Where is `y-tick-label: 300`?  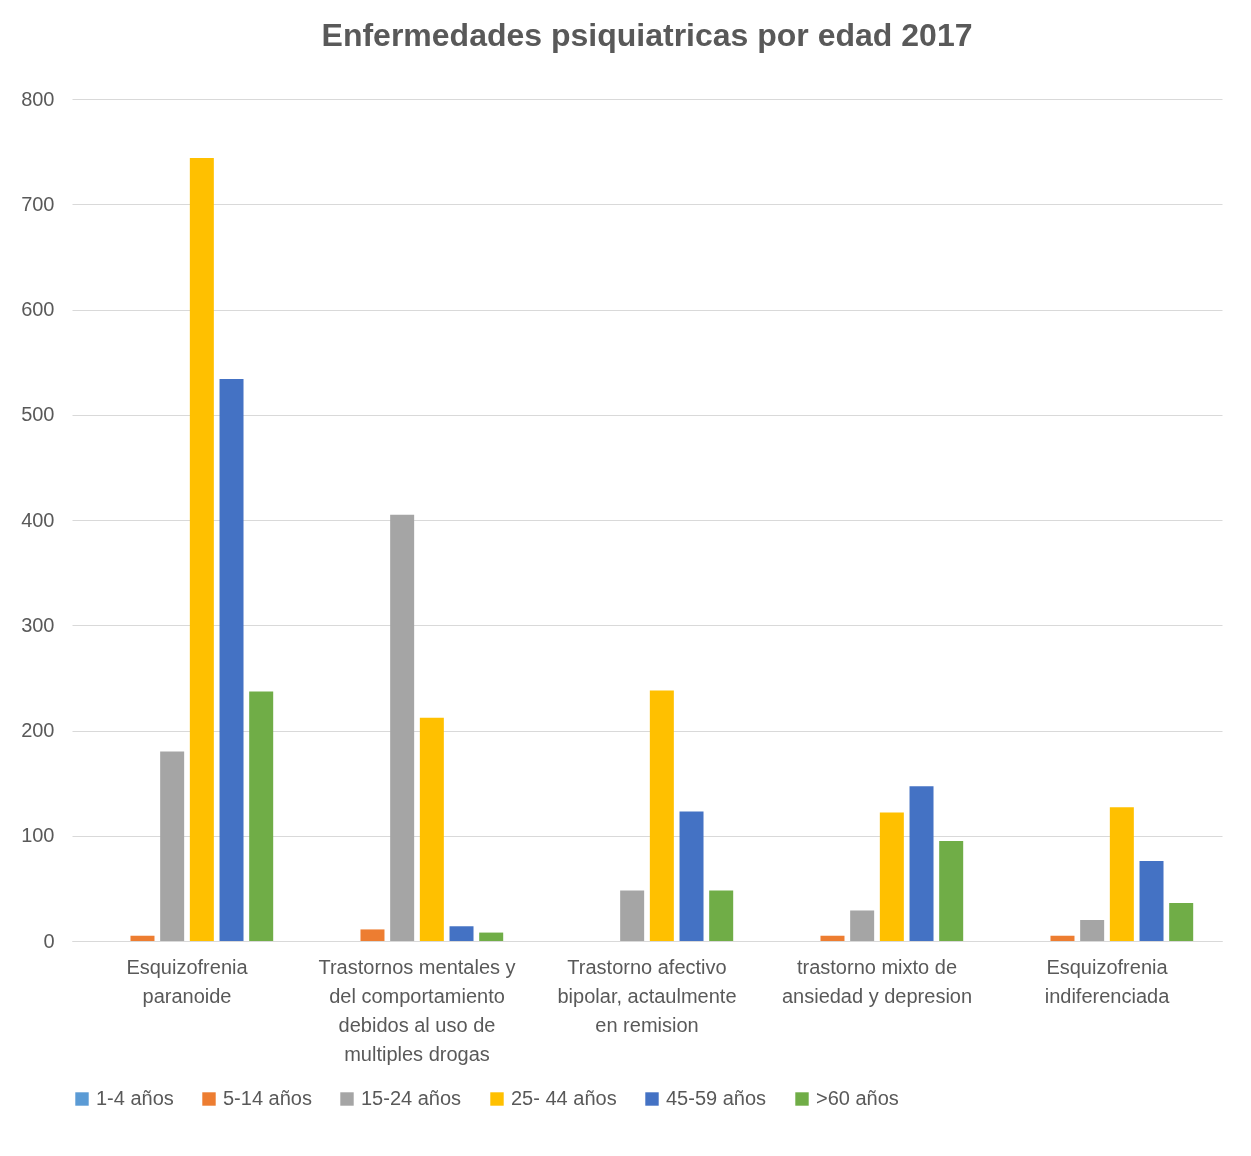 y-tick-label: 300 is located at coordinates (38, 624).